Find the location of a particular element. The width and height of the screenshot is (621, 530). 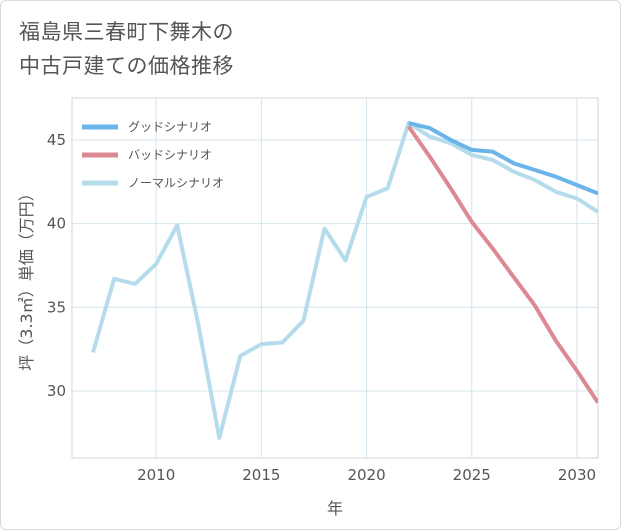

y-tick-label: 30 is located at coordinates (56, 391).